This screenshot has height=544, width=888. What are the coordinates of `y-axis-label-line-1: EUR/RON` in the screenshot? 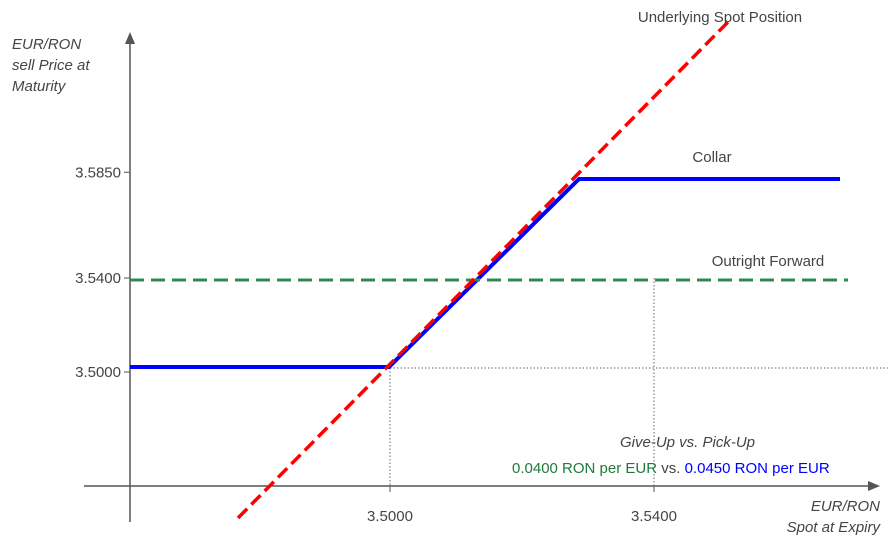 It's located at (47, 44).